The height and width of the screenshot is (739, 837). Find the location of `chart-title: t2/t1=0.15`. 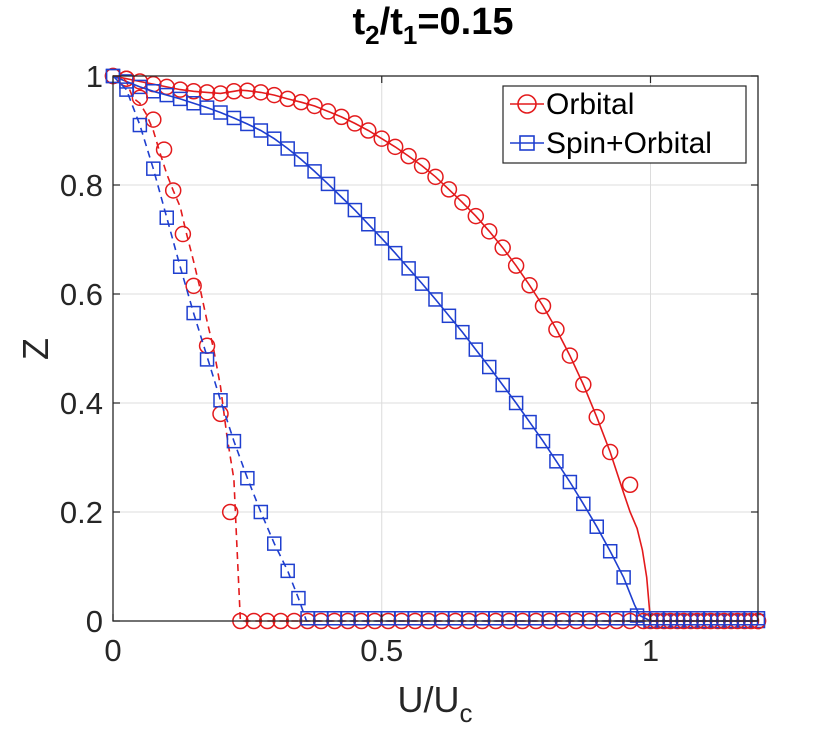

chart-title: t2/t1=0.15 is located at coordinates (433, 25).